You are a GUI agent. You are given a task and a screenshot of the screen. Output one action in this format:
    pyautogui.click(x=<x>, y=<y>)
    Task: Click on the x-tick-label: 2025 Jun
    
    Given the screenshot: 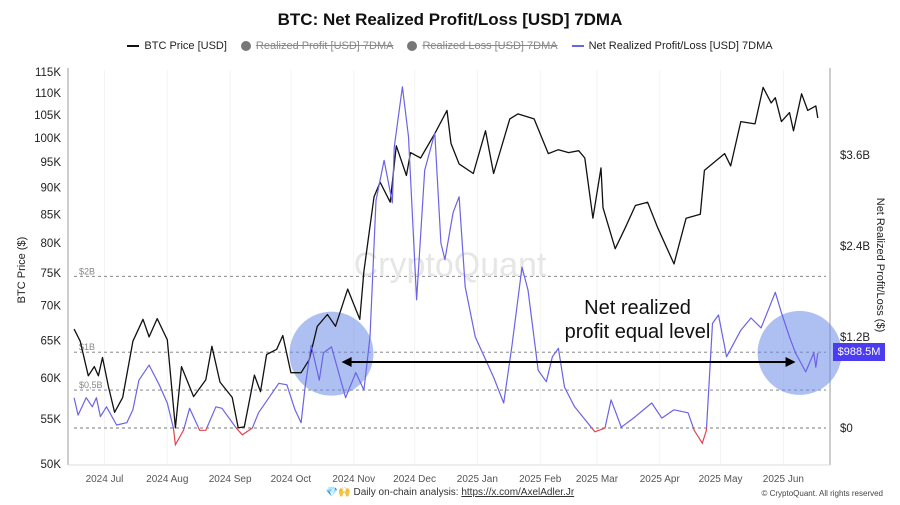 What is the action you would take?
    pyautogui.click(x=783, y=479)
    